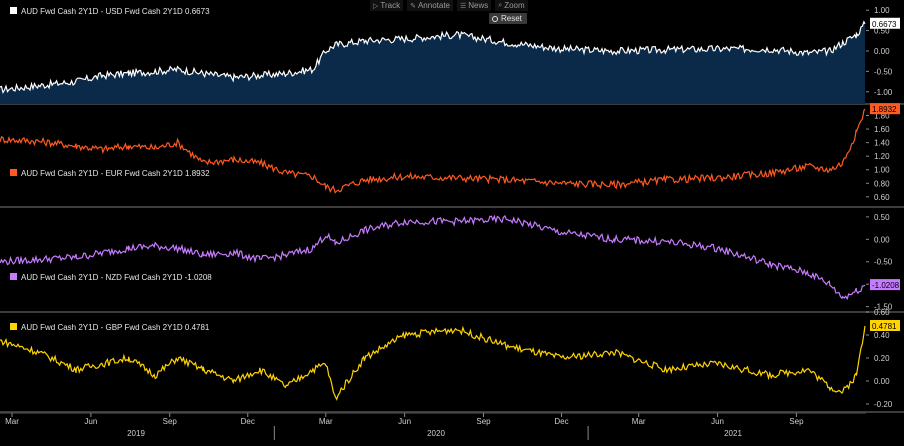 Image resolution: width=904 pixels, height=446 pixels. I want to click on reset-icon, so click(495, 18).